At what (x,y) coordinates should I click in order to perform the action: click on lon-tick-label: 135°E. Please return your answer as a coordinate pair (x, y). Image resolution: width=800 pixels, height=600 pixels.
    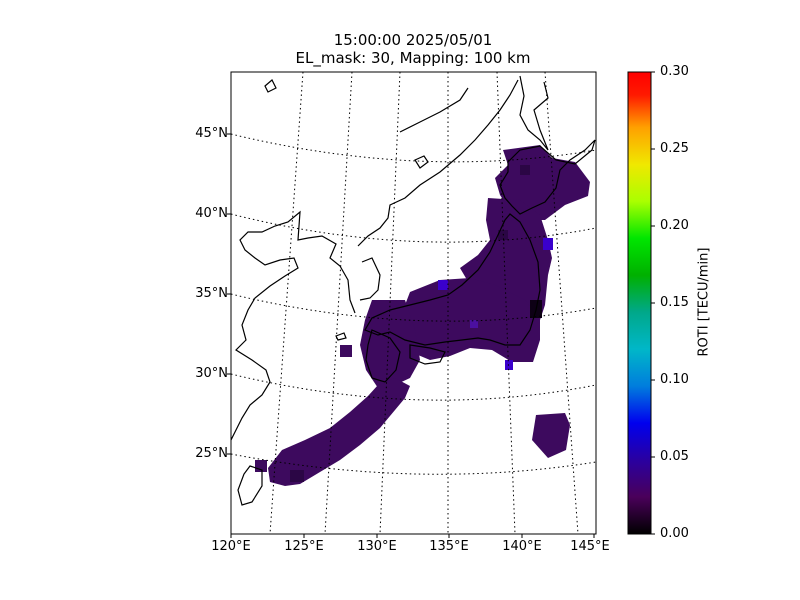
    Looking at the image, I should click on (449, 546).